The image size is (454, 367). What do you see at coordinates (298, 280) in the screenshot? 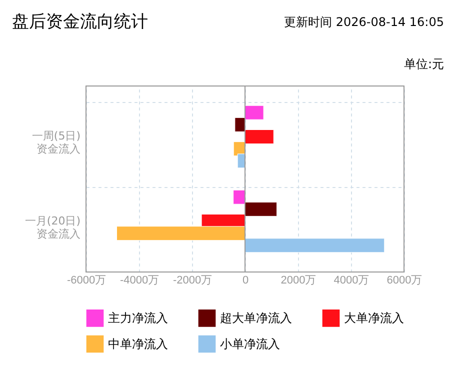
I see `x-tick-label: 2000万` at bounding box center [298, 280].